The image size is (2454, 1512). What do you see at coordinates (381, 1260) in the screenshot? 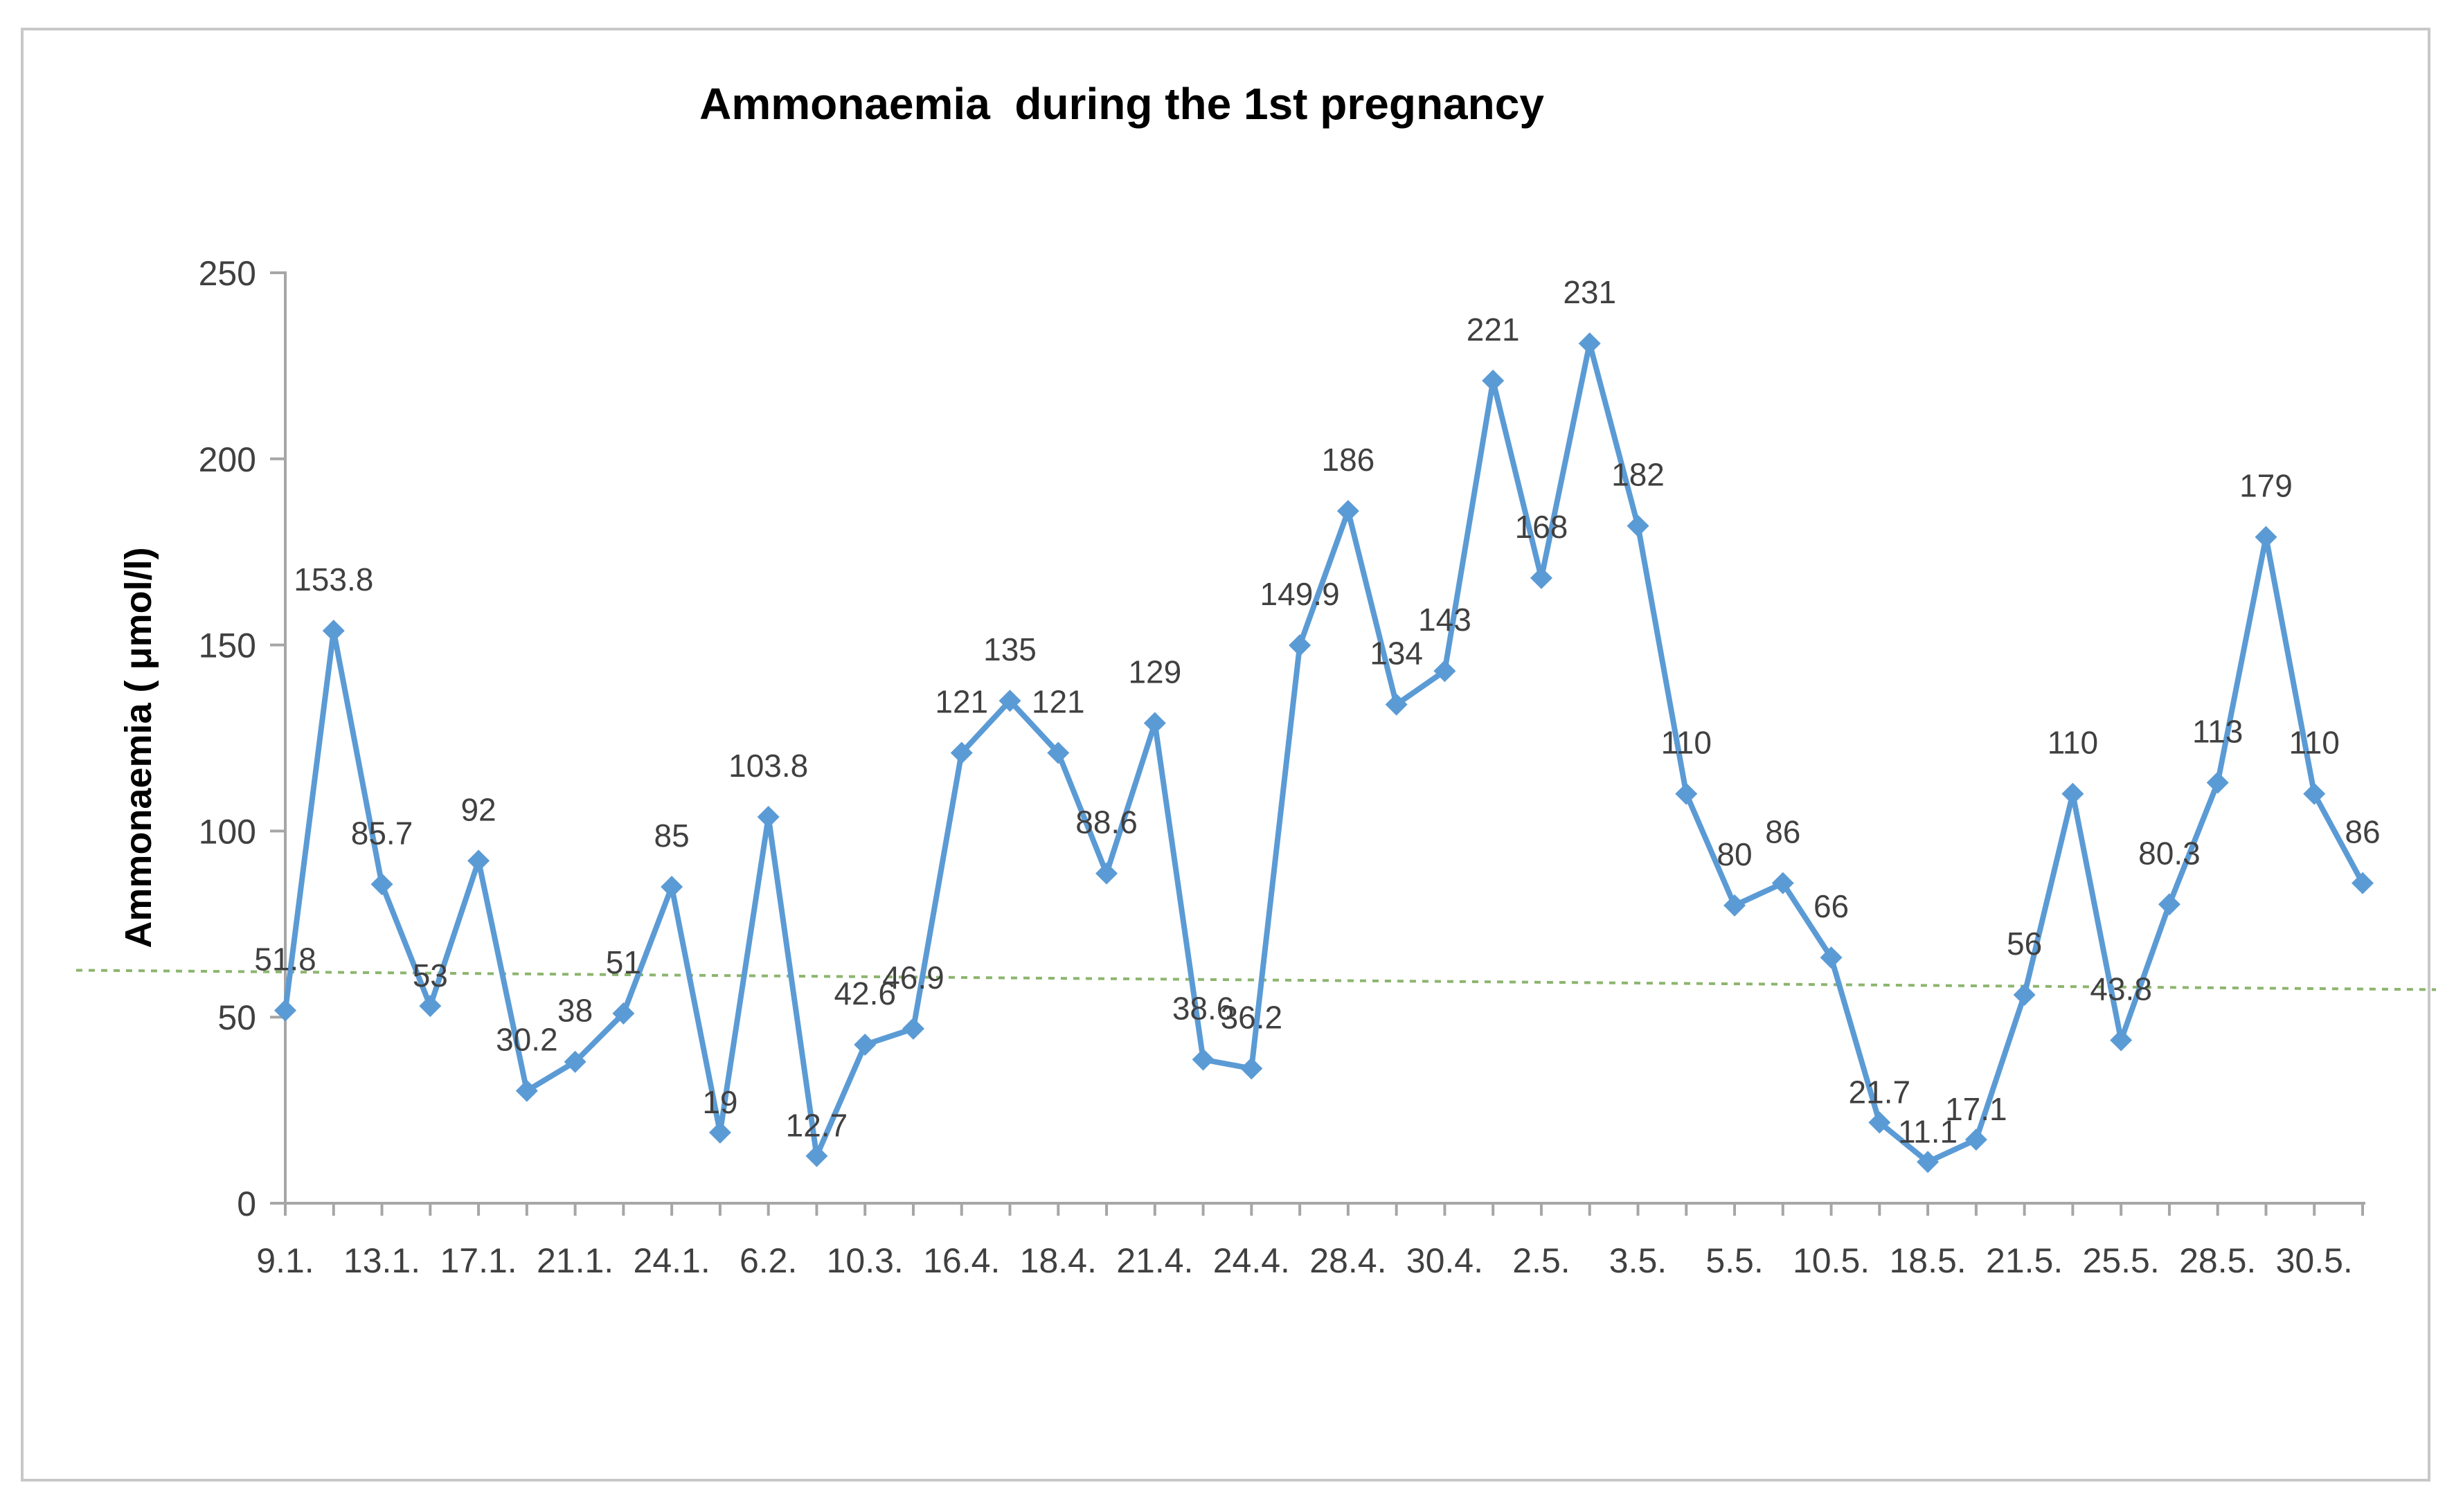
I see `x-tick-label-1: 13.1.` at bounding box center [381, 1260].